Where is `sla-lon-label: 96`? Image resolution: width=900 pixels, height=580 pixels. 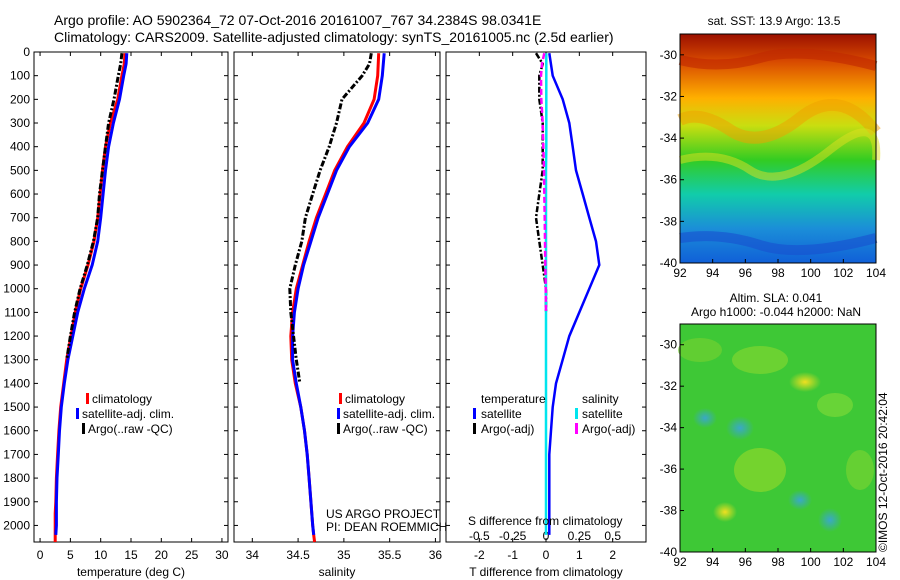
sla-lon-label: 96 is located at coordinates (746, 562).